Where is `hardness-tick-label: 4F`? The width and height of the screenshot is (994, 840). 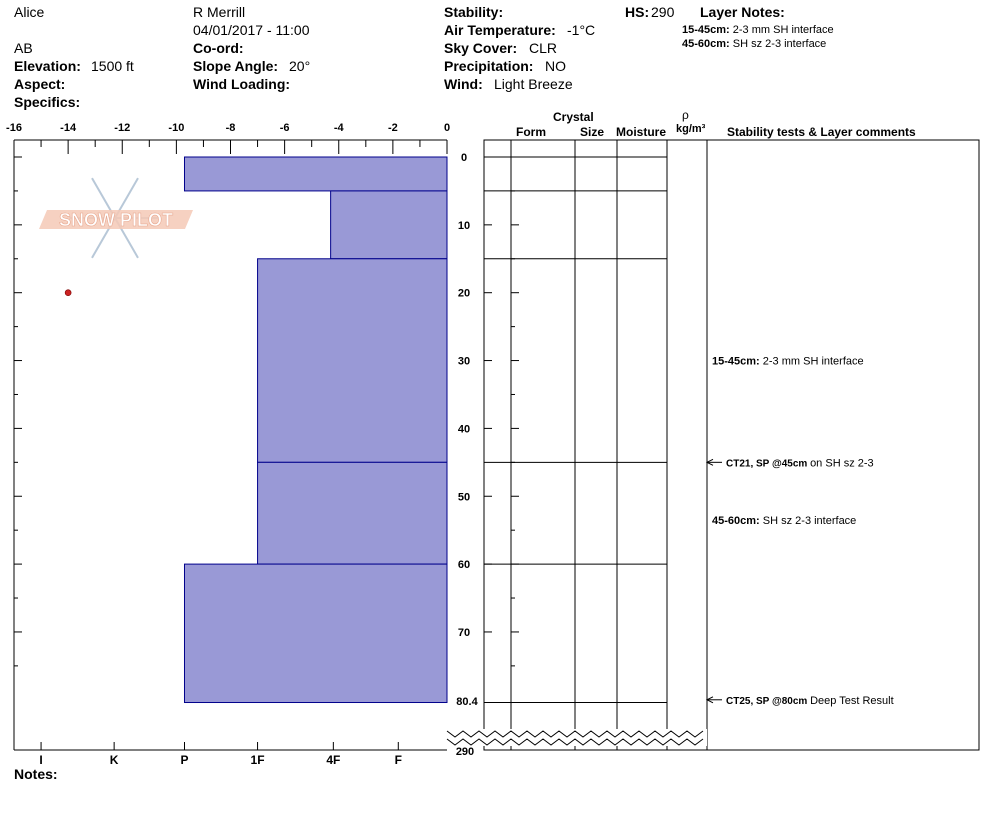 hardness-tick-label: 4F is located at coordinates (333, 760).